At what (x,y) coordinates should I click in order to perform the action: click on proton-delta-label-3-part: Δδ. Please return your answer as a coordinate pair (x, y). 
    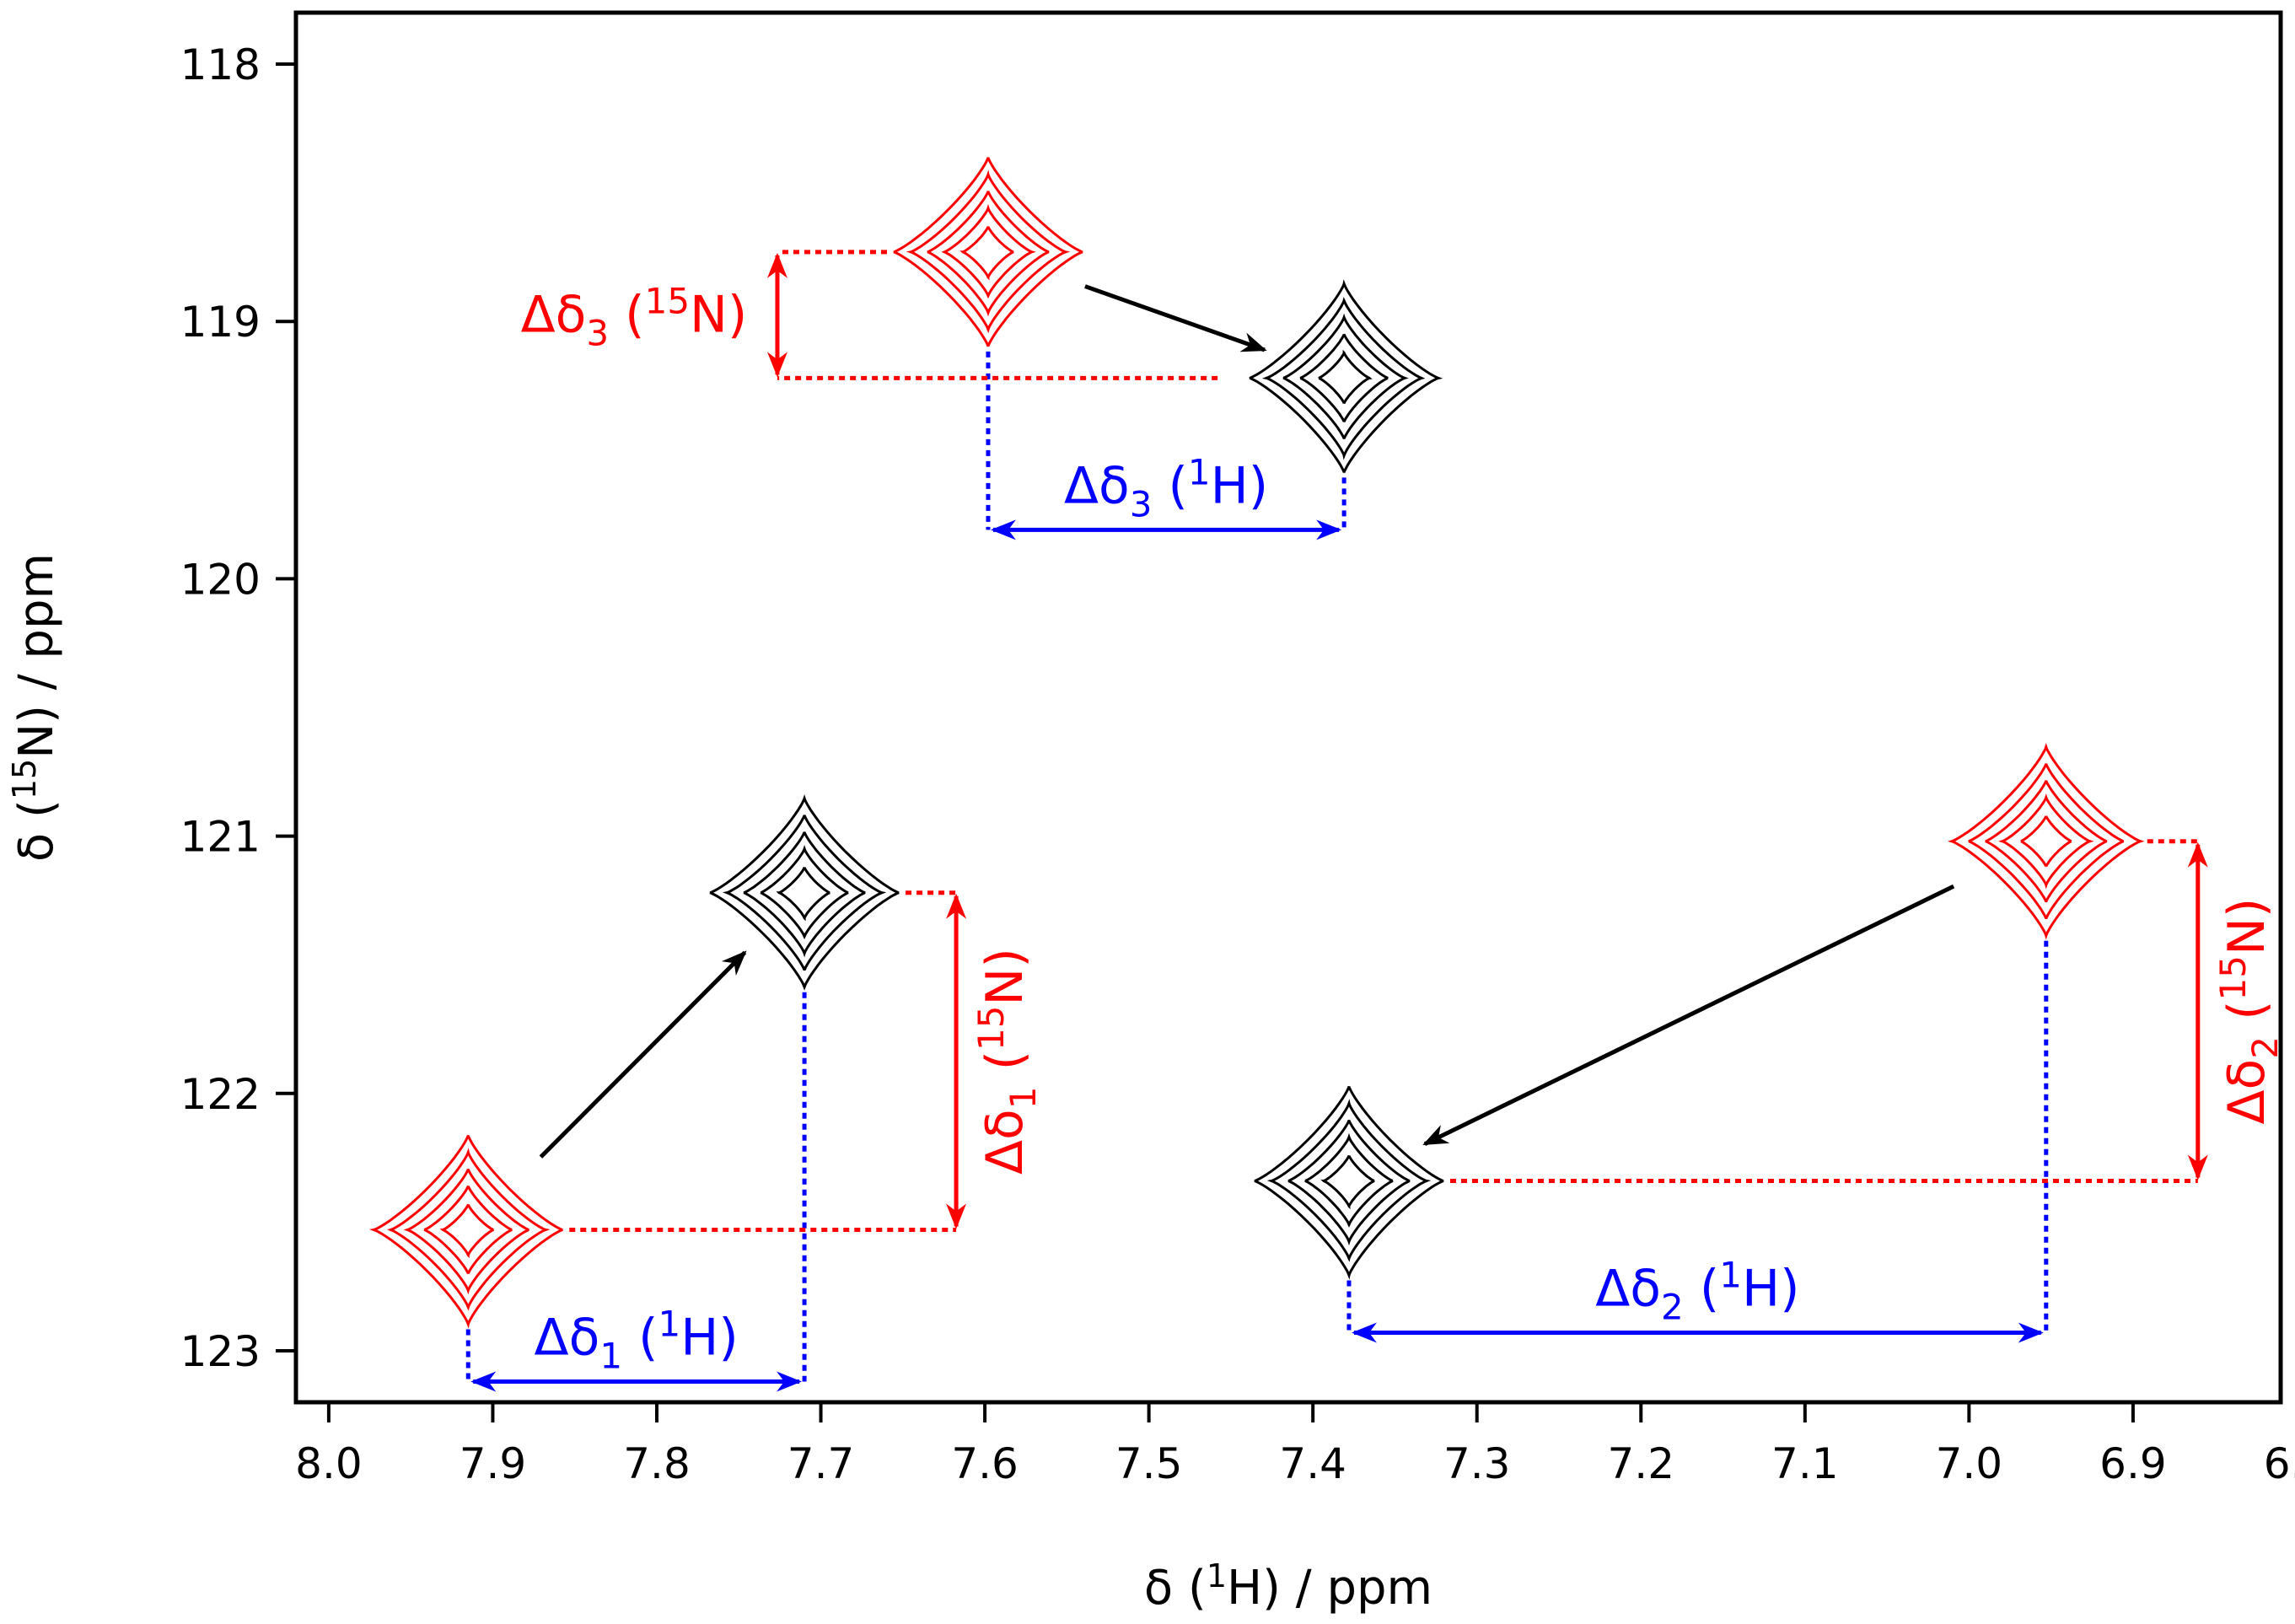
    Looking at the image, I should click on (1097, 485).